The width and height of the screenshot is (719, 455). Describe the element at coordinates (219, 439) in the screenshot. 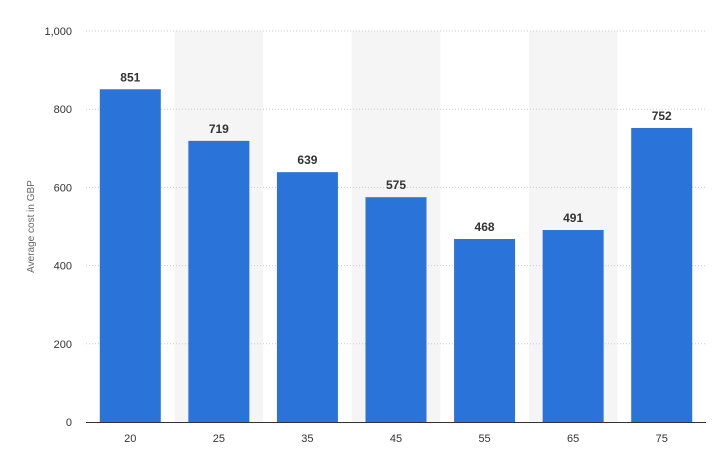

I see `x-tick-label-25: 25` at that location.